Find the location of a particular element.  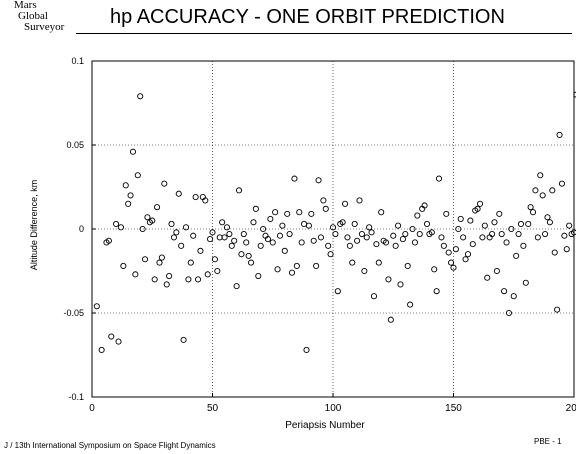

y-tick-label: -0.1 is located at coordinates (76, 397).